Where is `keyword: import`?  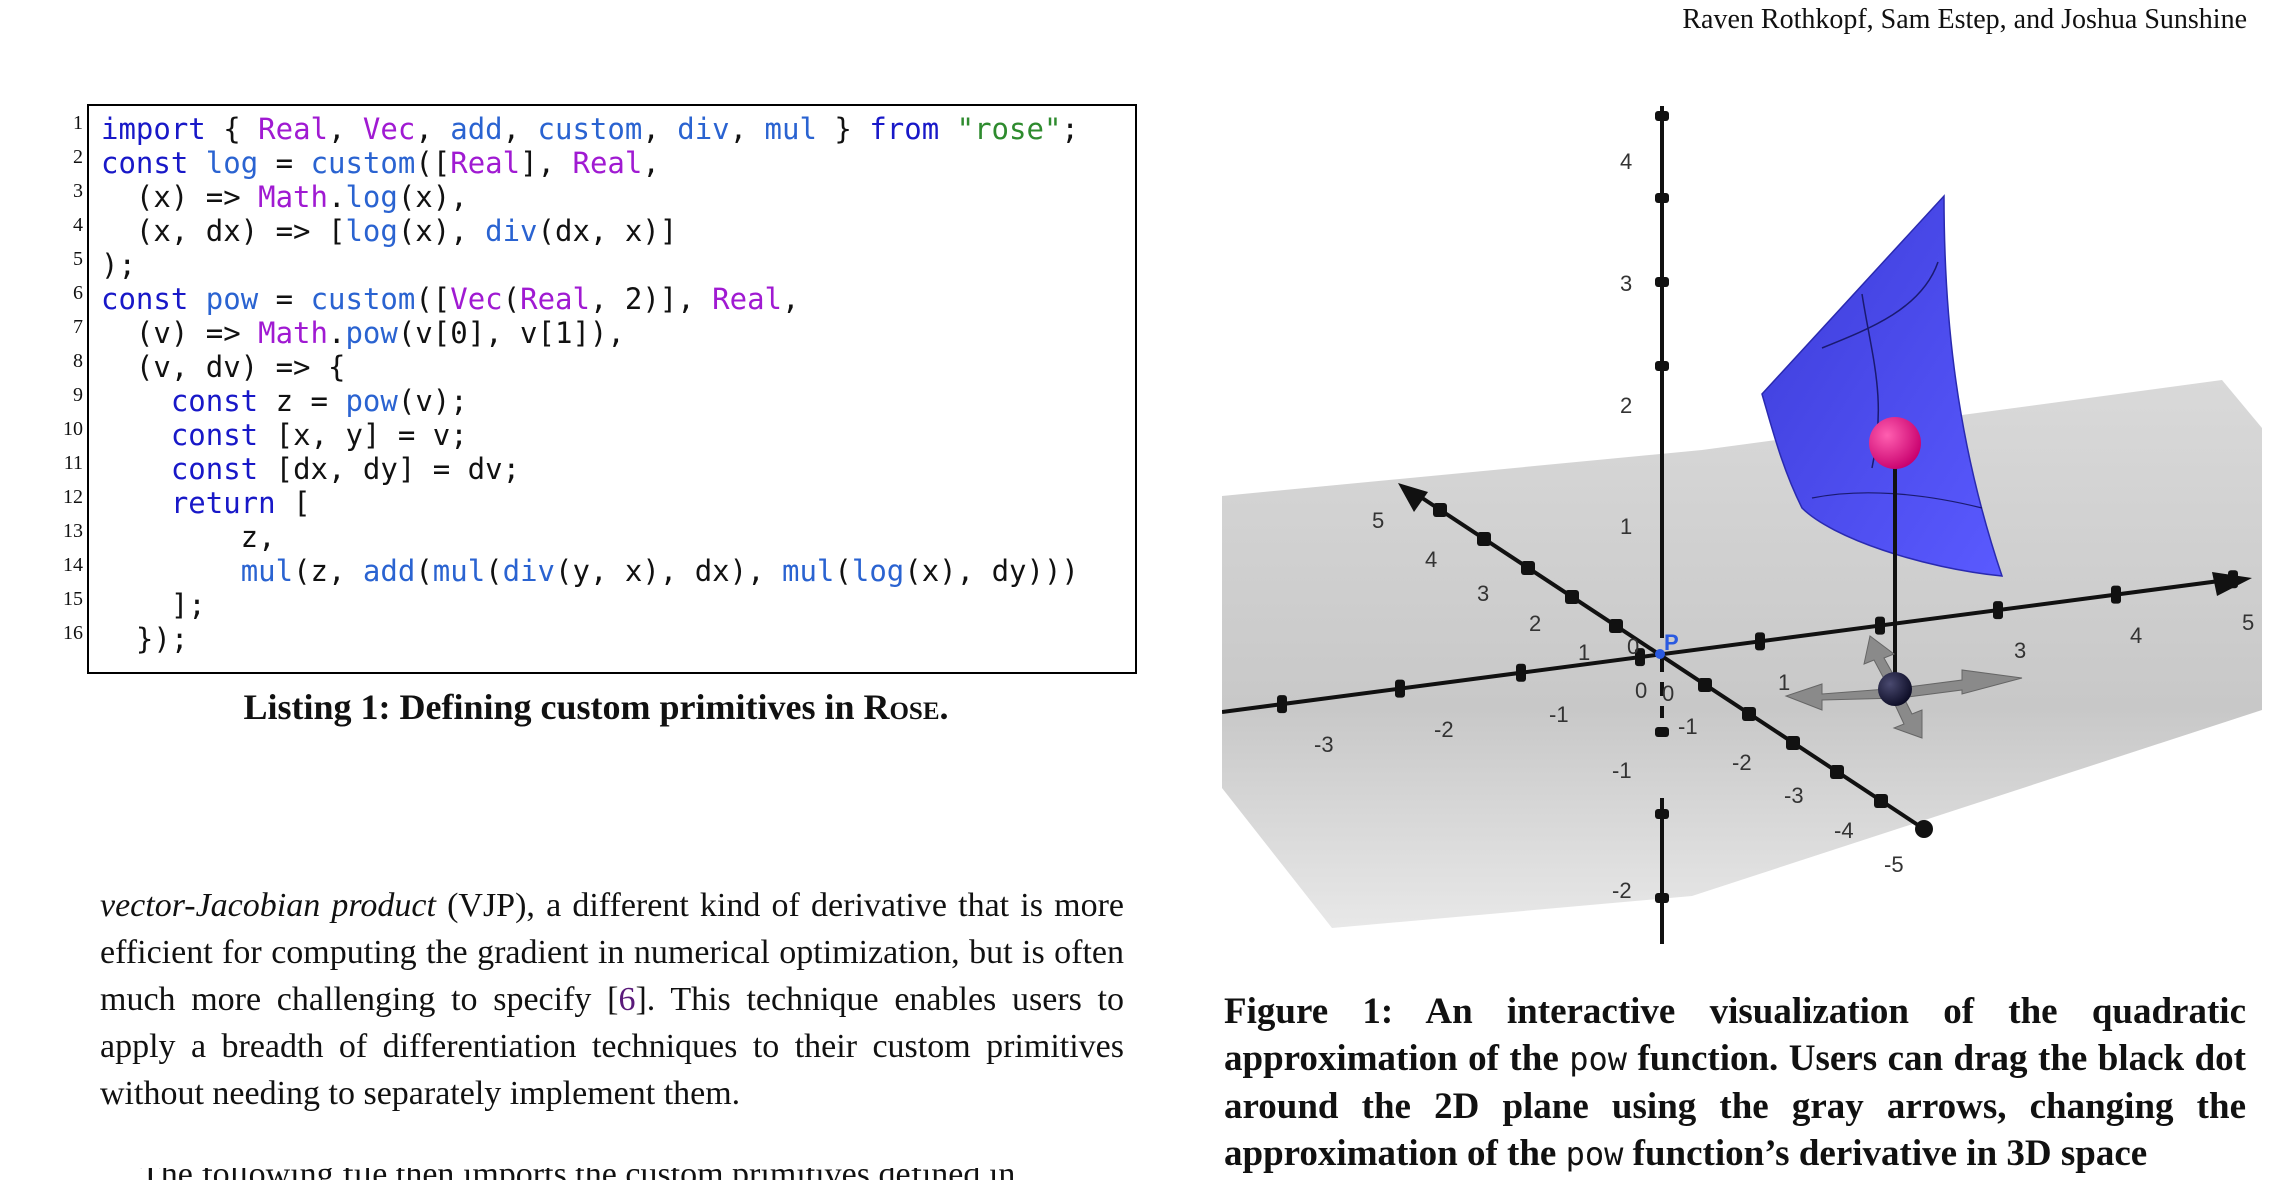
keyword: import is located at coordinates (153, 129).